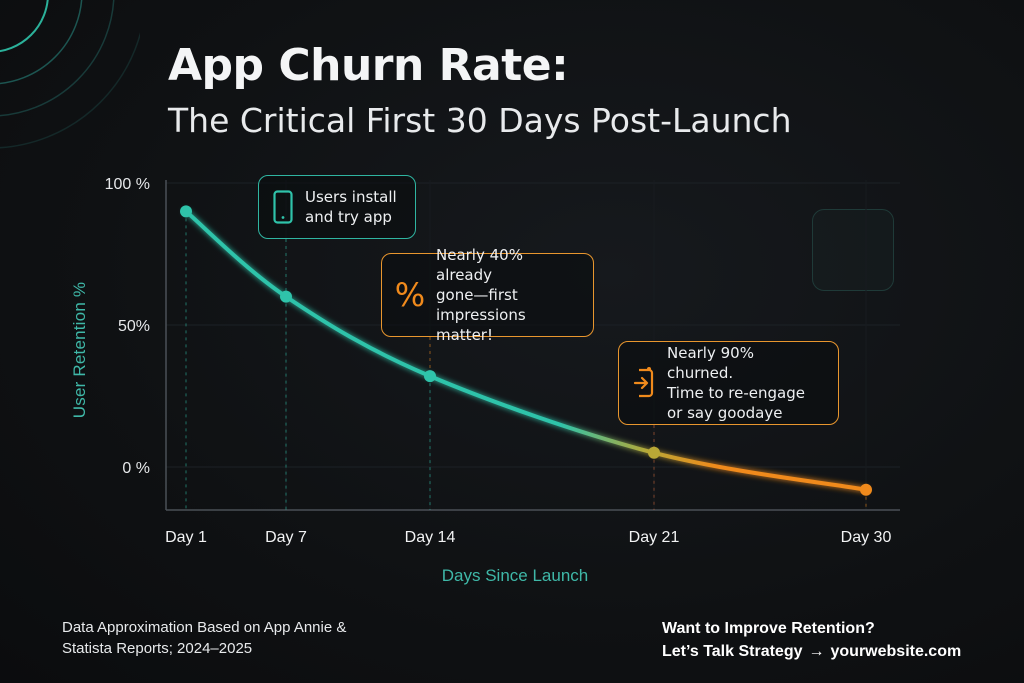 The height and width of the screenshot is (683, 1024). Describe the element at coordinates (853, 250) in the screenshot. I see `decorative-card` at that location.